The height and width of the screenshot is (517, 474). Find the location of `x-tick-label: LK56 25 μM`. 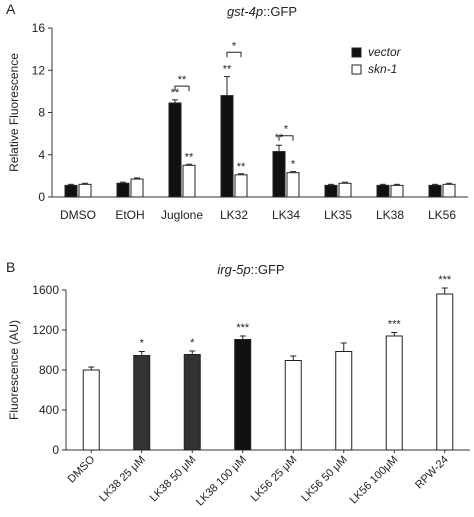

x-tick-label: LK56 25 μM is located at coordinates (274, 479).